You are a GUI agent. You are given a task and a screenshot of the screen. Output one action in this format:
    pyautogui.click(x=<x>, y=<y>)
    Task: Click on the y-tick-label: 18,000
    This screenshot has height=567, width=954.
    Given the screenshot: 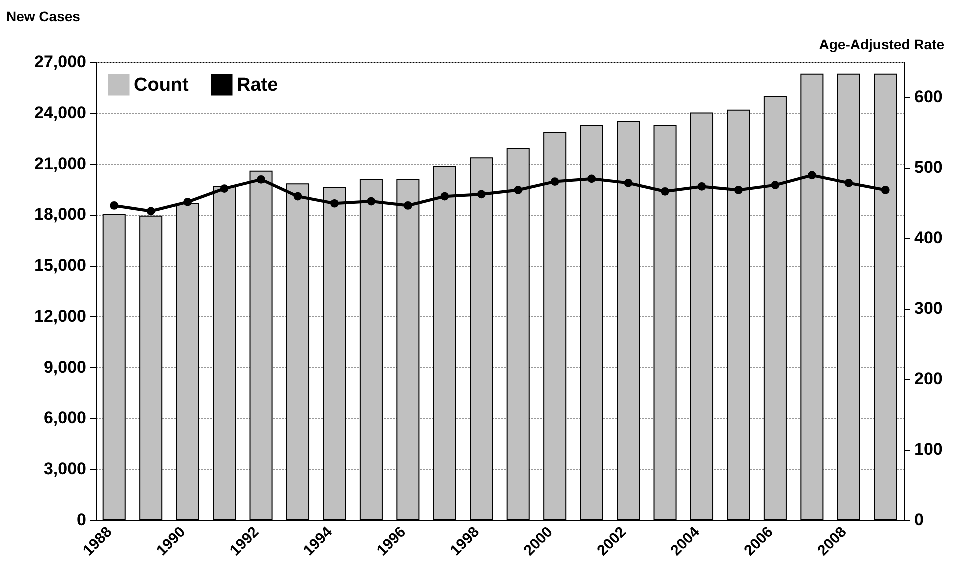 What is the action you would take?
    pyautogui.click(x=60, y=214)
    